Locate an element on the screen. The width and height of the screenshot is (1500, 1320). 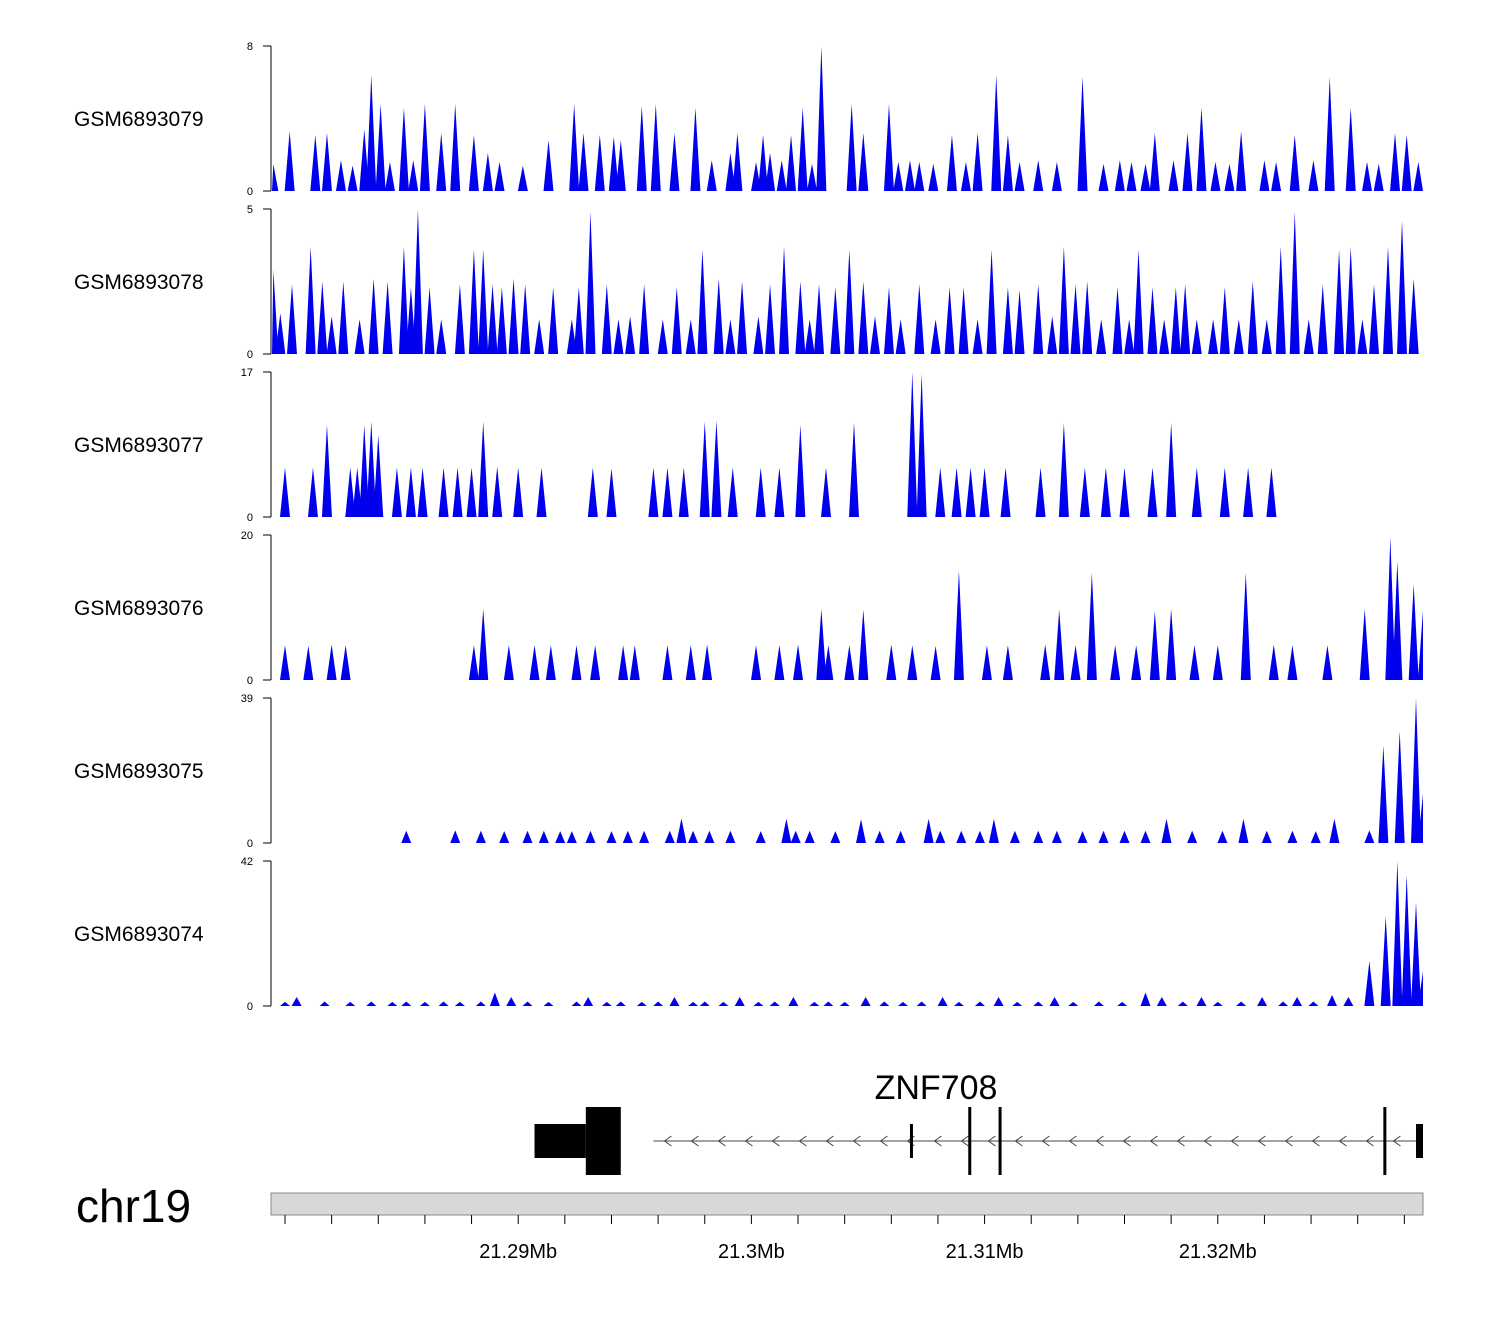
exon is located at coordinates (1385, 1141).